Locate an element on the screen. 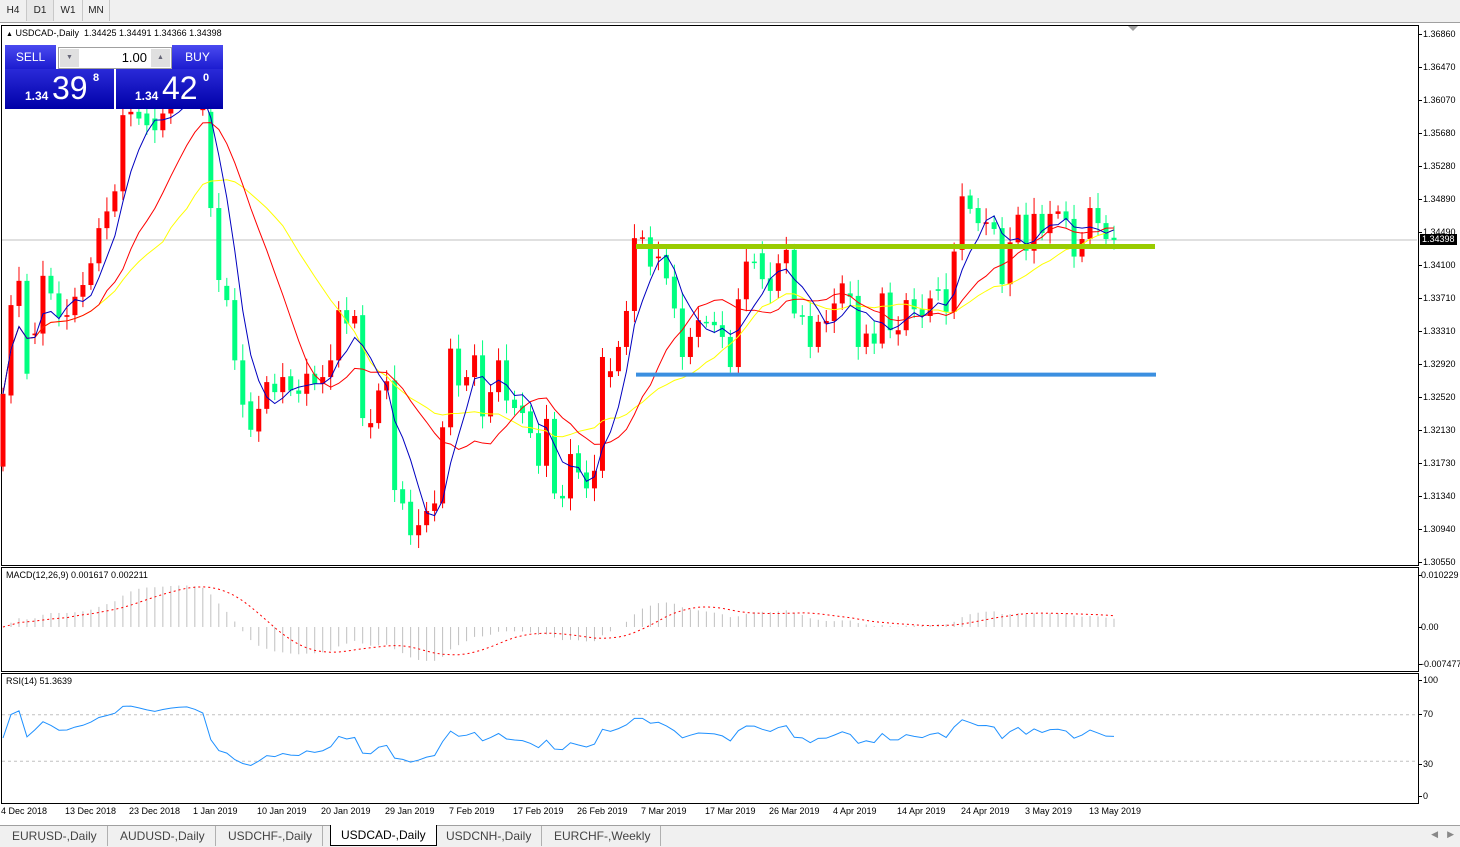  collapse-triangle-icon: ▲ is located at coordinates (9, 34).